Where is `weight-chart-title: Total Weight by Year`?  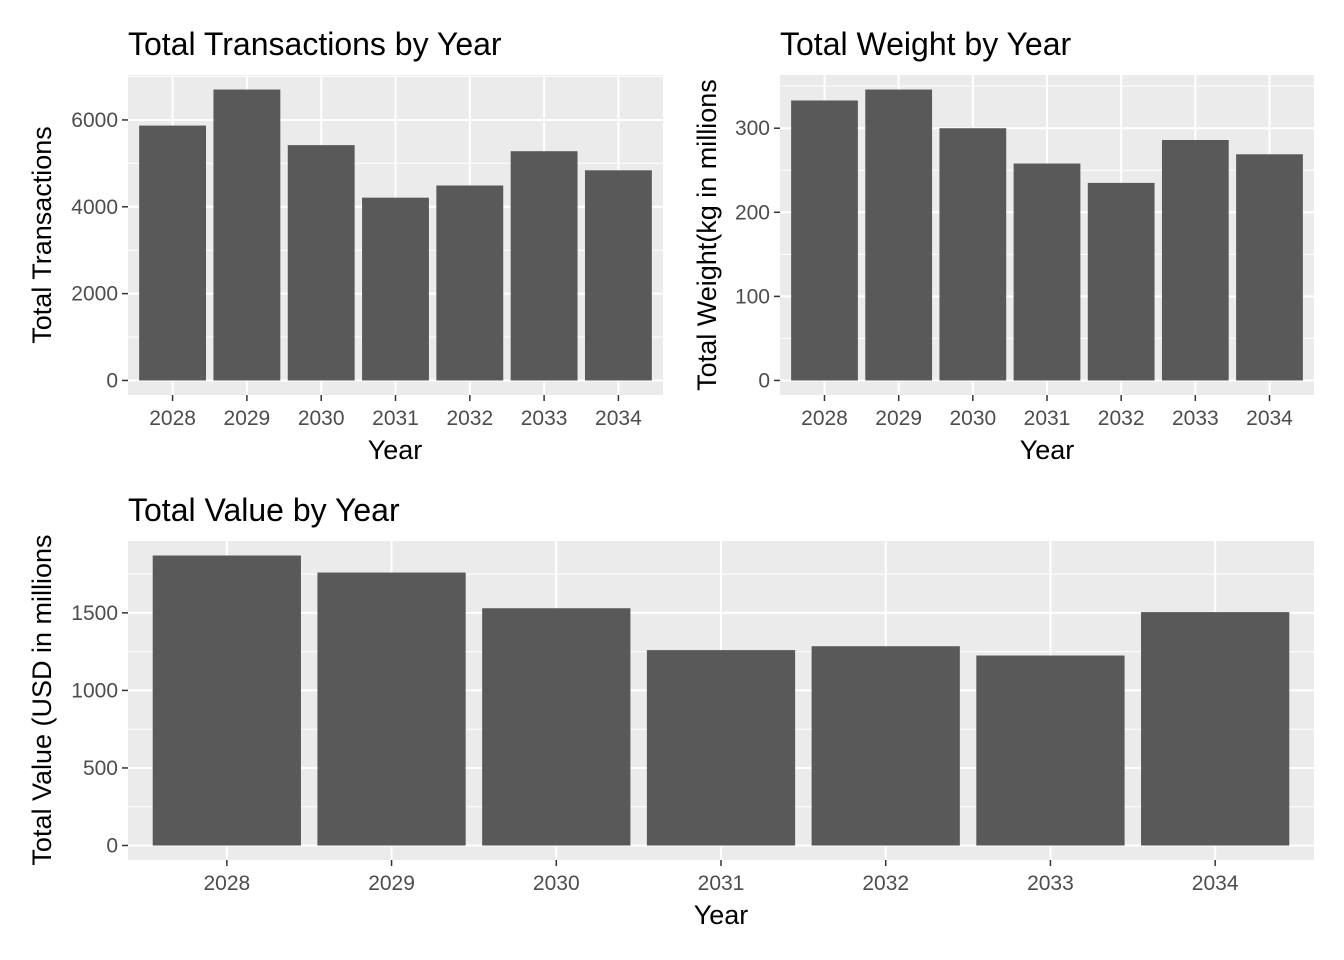
weight-chart-title: Total Weight by Year is located at coordinates (926, 44).